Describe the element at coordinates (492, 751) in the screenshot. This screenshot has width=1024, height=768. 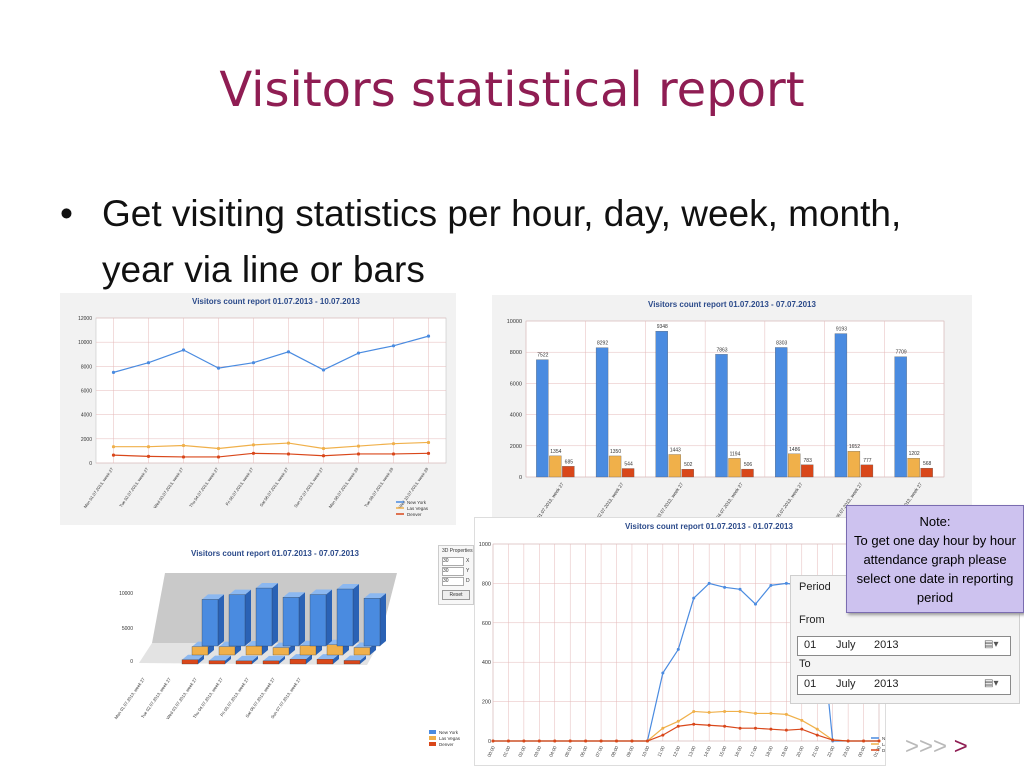
I see `x-tick-label: 00:00` at that location.